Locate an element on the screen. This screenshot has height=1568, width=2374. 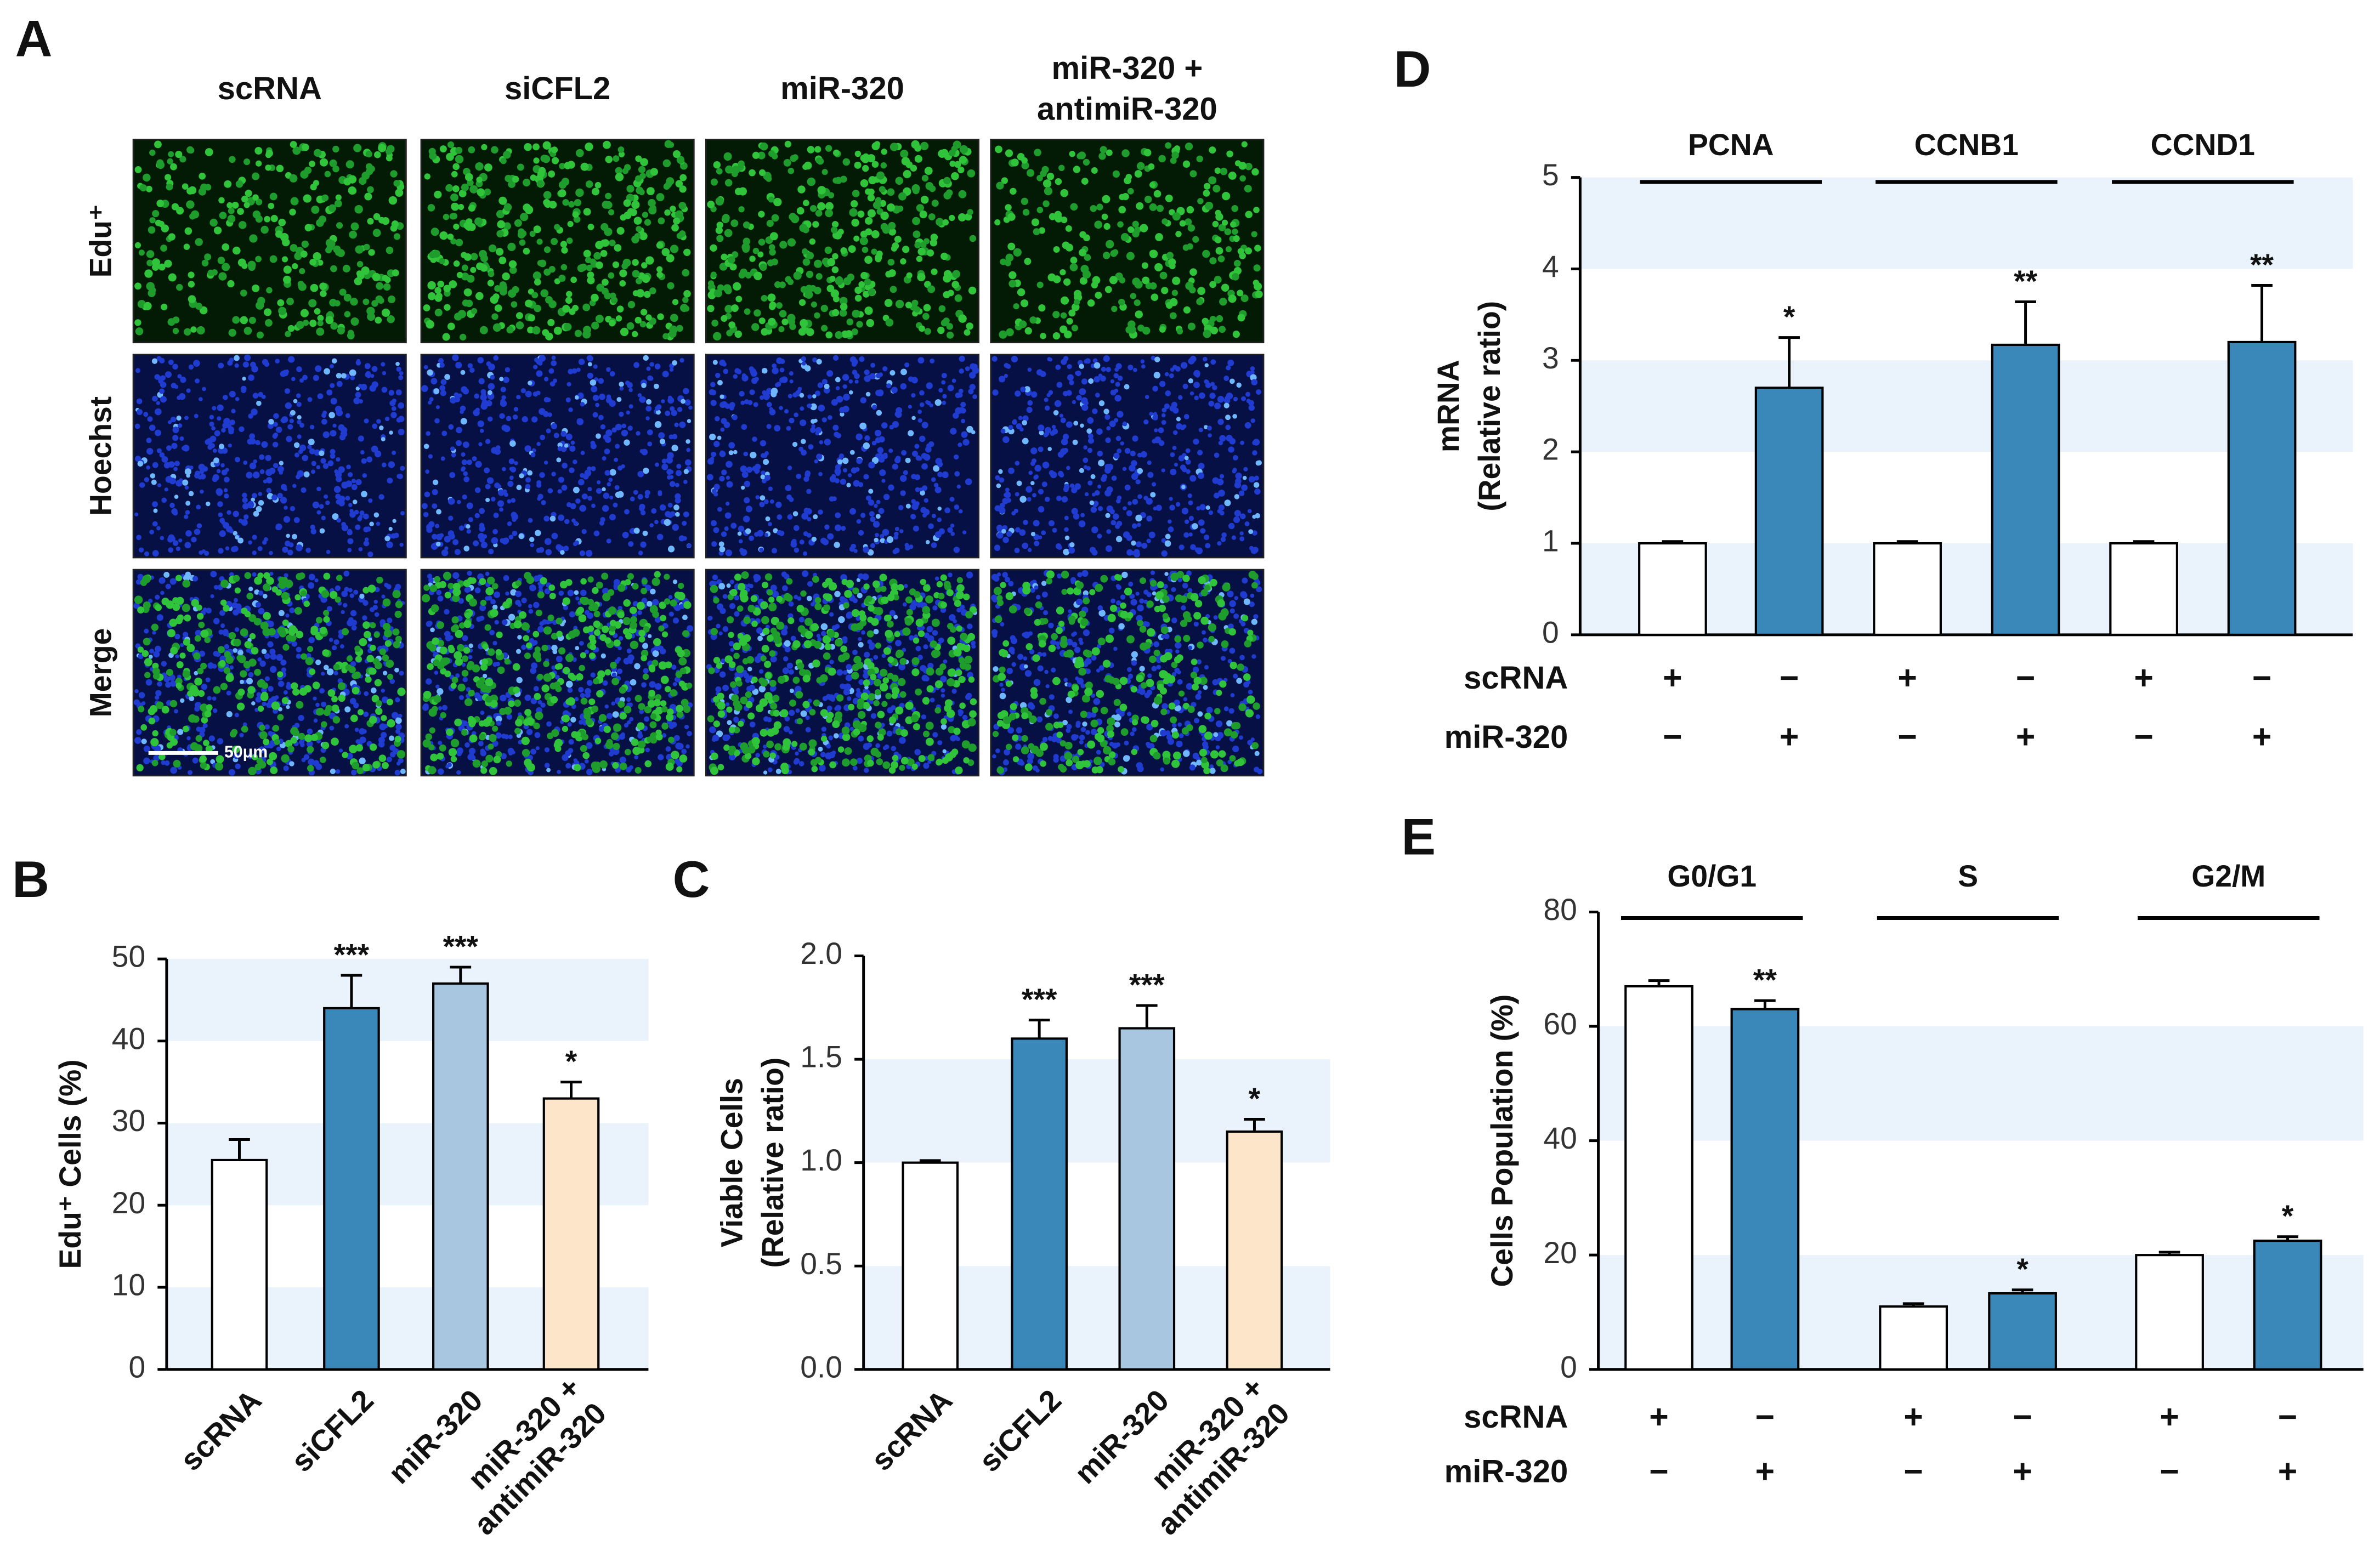
micrograph is located at coordinates (842, 456).